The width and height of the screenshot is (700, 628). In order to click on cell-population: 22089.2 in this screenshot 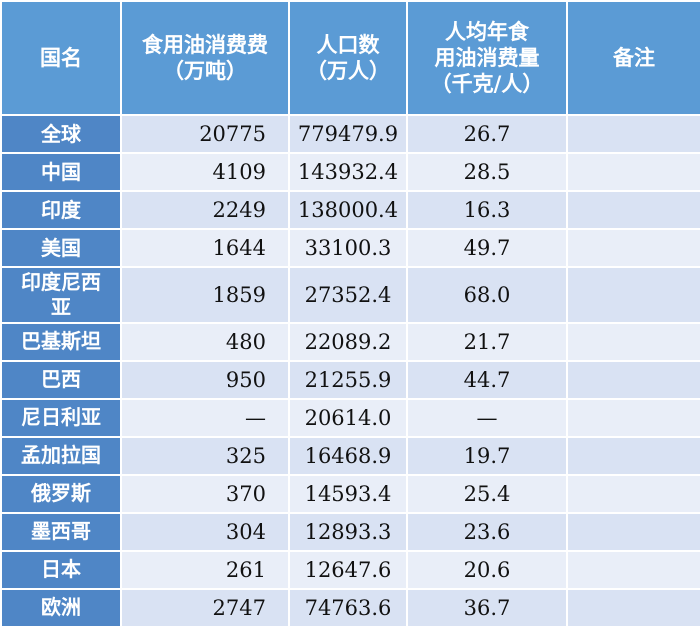, I will do `click(348, 341)`.